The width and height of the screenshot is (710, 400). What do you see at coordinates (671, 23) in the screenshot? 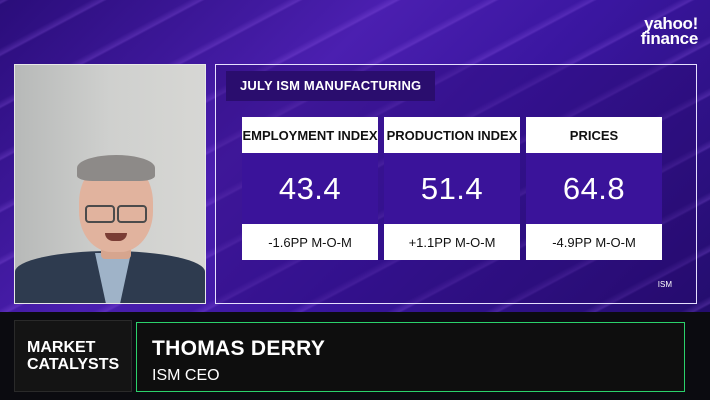
I see `logo-line-1: yahoo!` at bounding box center [671, 23].